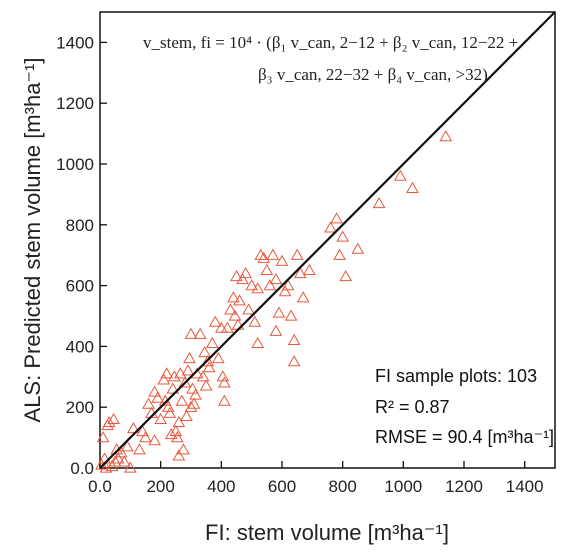 This screenshot has width=565, height=556. I want to click on x-tick-label: 200, so click(160, 486).